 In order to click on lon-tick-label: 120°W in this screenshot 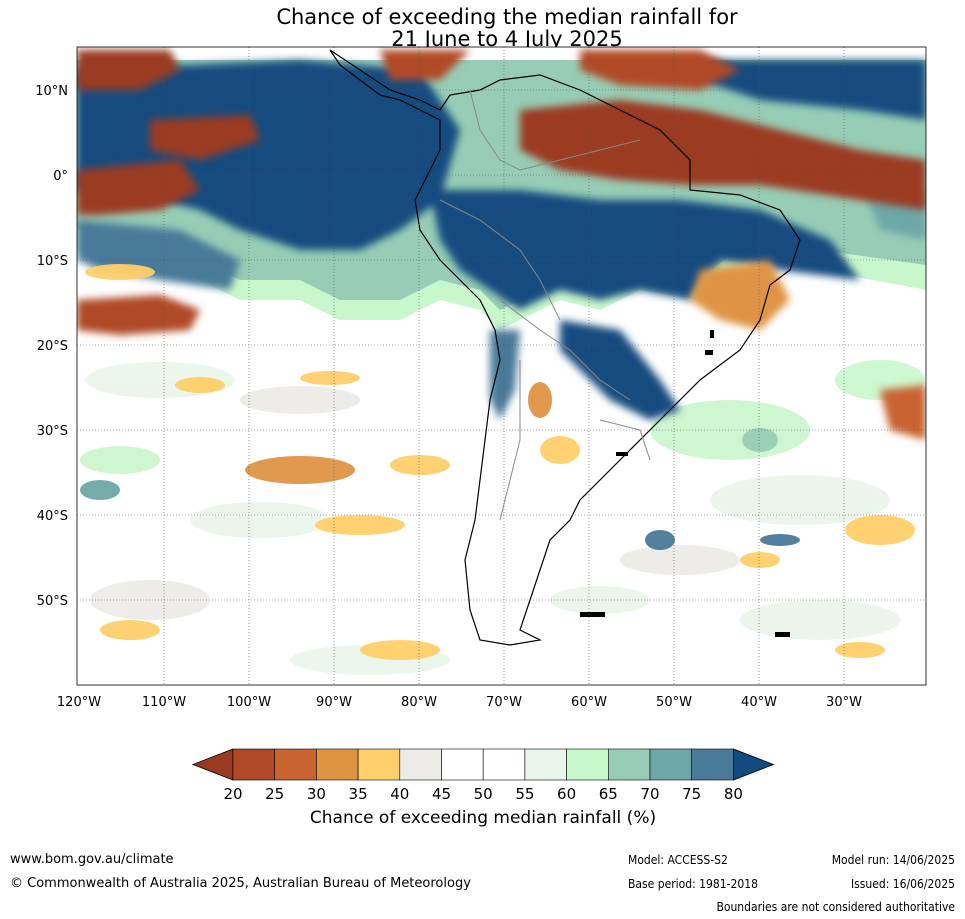, I will do `click(79, 702)`.